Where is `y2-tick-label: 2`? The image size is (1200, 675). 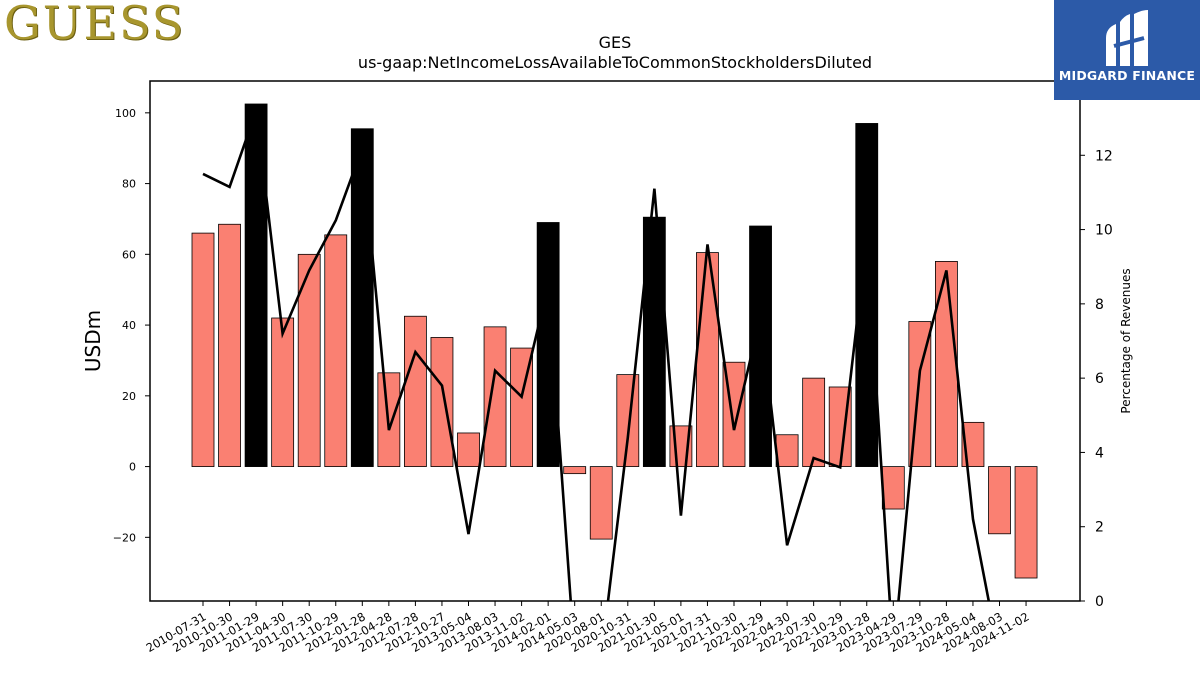
y2-tick-label: 2 is located at coordinates (1099, 528).